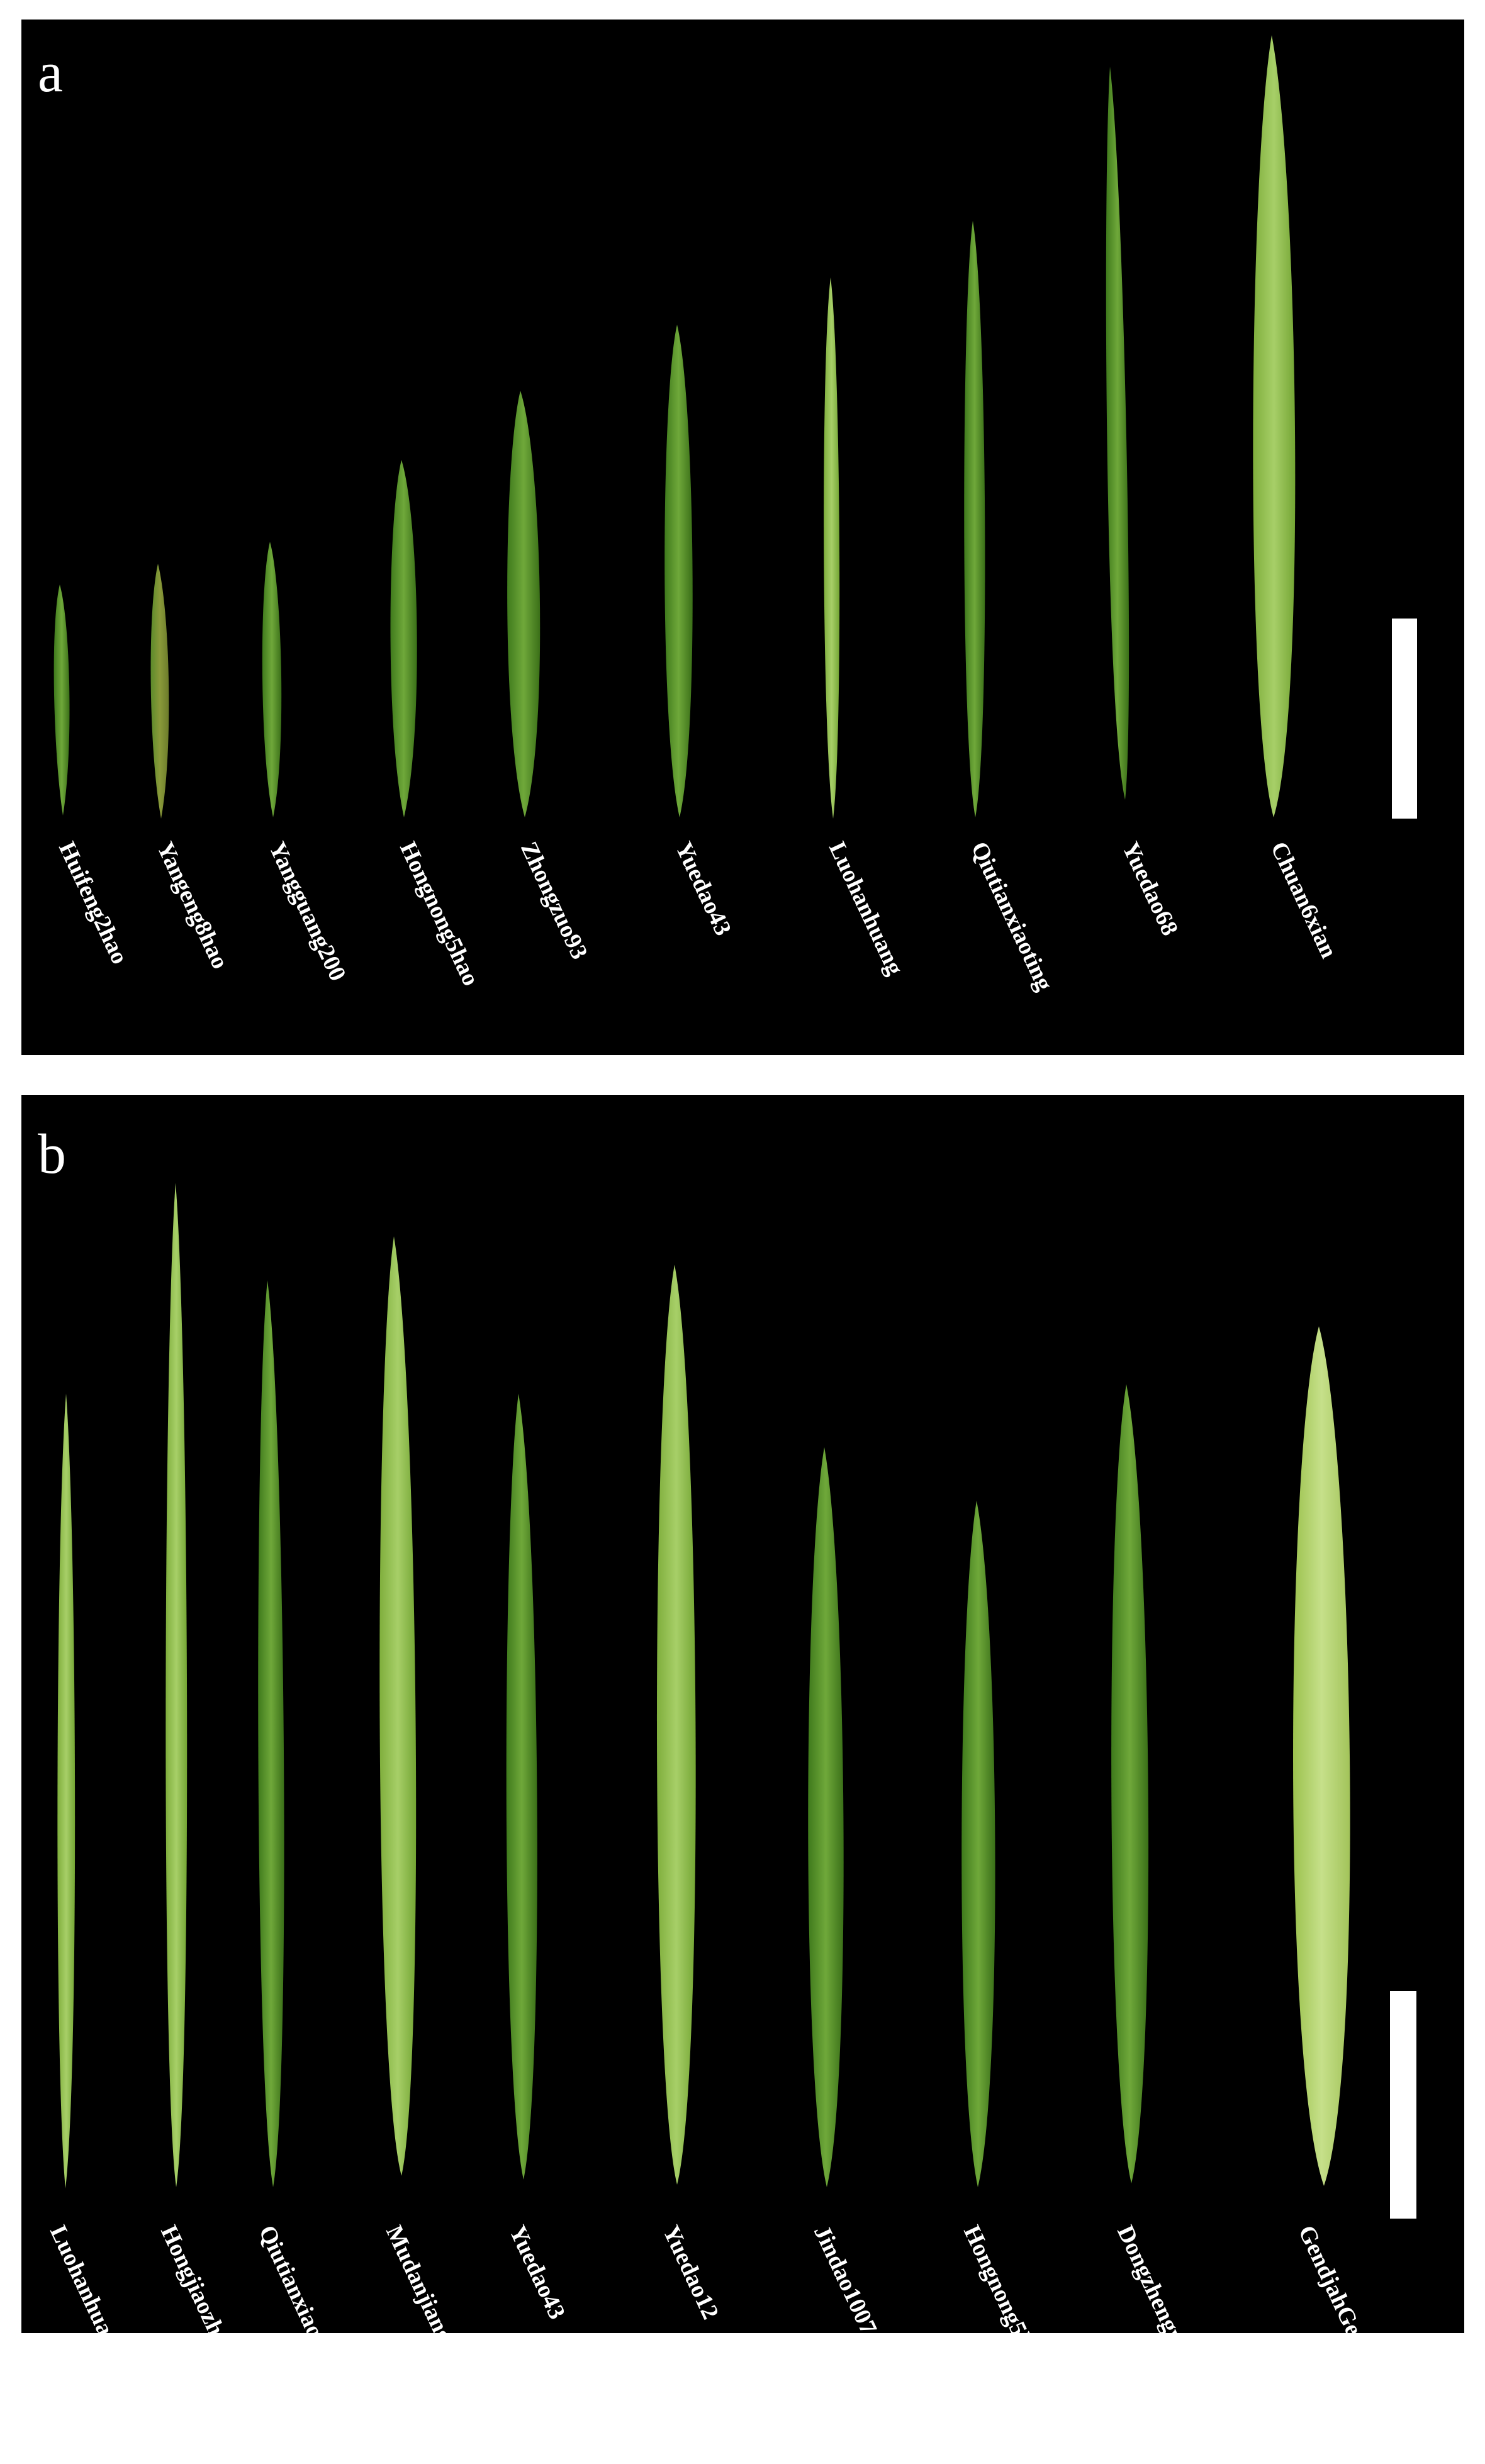 The image size is (1485, 2464). I want to click on leaf-a9, so click(1117, 433).